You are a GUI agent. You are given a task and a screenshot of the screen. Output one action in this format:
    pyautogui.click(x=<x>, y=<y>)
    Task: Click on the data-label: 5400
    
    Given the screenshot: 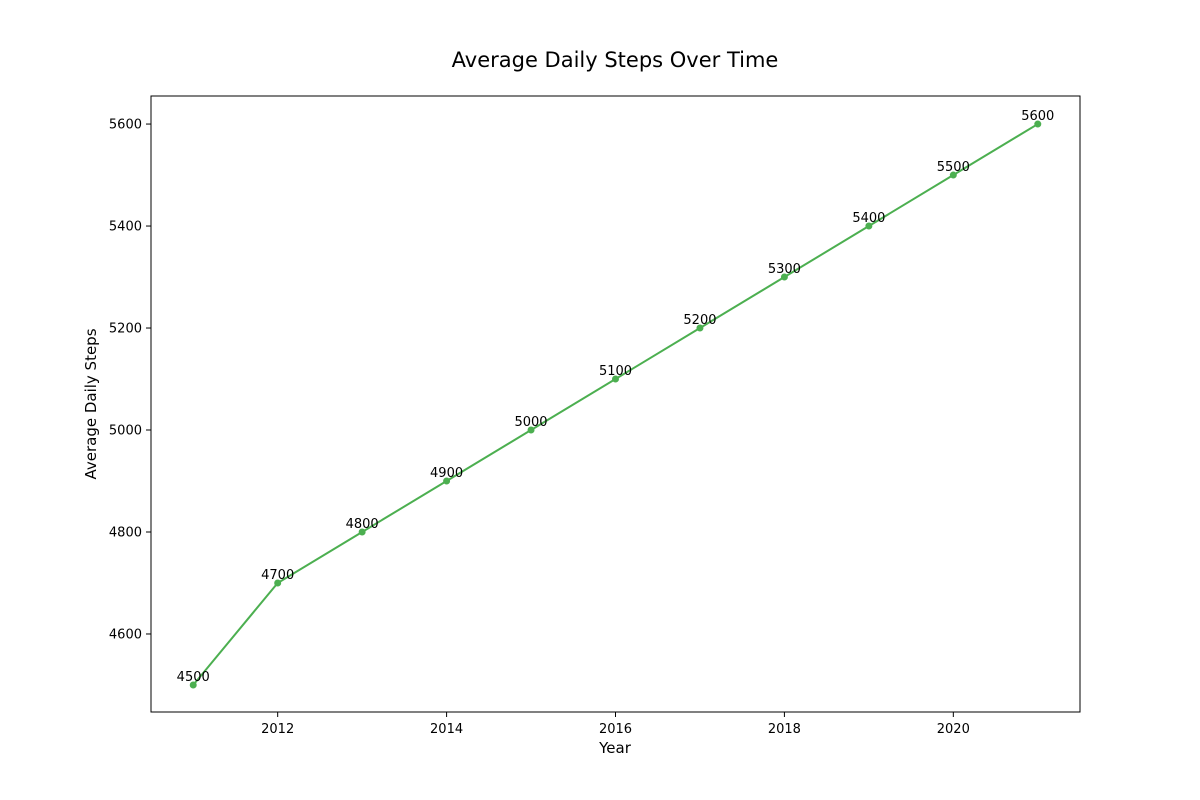 What is the action you would take?
    pyautogui.click(x=868, y=218)
    